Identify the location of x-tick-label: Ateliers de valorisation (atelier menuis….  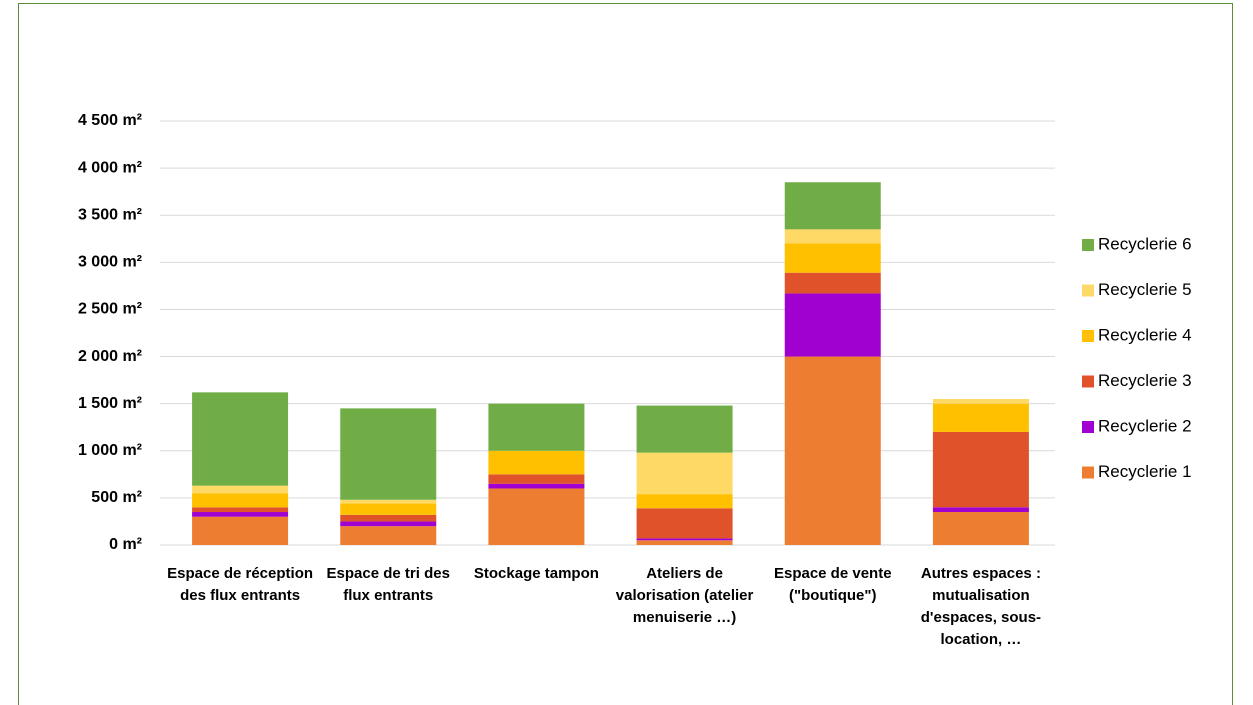
(684, 595).